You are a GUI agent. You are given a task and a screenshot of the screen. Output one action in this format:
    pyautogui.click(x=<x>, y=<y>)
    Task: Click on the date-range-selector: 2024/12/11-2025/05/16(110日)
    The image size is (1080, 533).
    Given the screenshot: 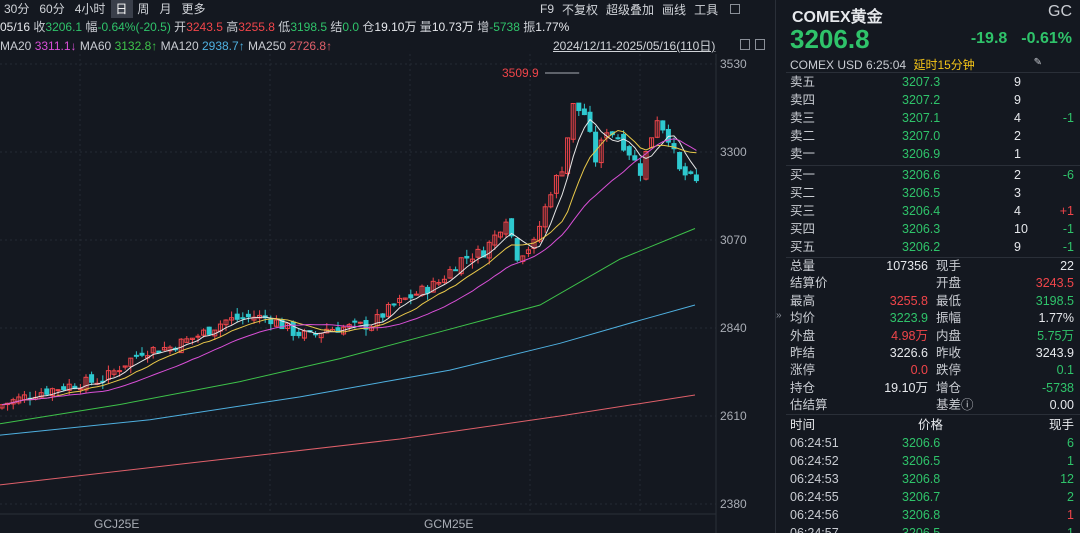 What is the action you would take?
    pyautogui.click(x=634, y=46)
    